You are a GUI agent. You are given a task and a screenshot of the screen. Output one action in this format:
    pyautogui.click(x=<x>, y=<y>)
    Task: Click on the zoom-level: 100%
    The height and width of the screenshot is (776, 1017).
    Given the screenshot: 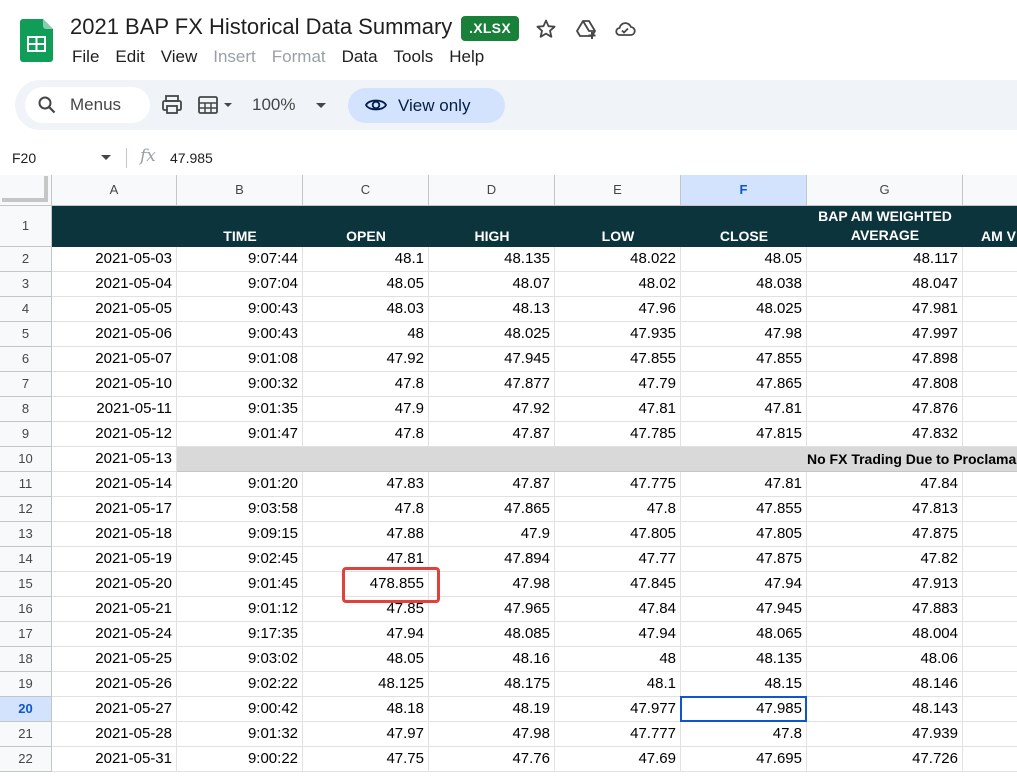 What is the action you would take?
    pyautogui.click(x=274, y=104)
    